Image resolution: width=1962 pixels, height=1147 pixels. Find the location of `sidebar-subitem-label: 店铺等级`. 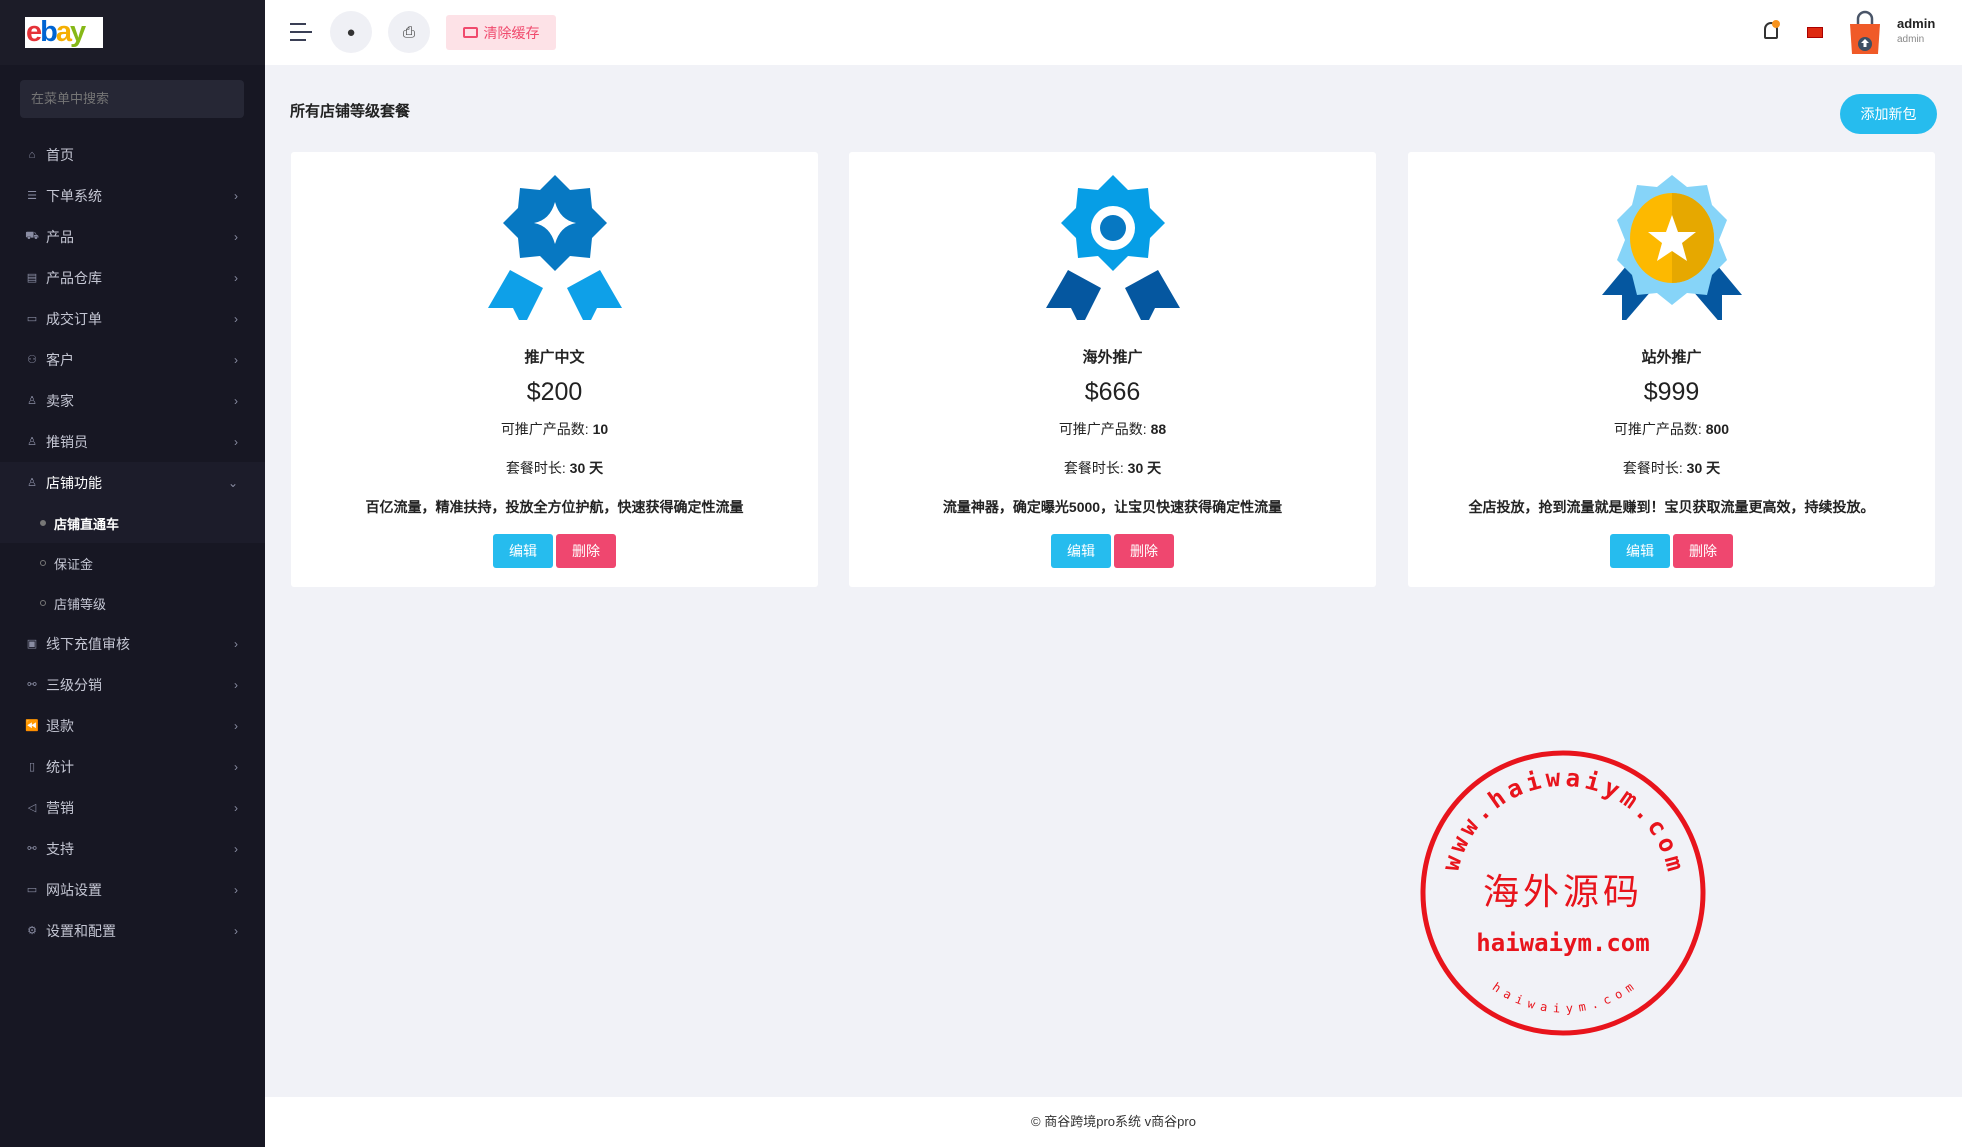

sidebar-subitem-label: 店铺等级 is located at coordinates (80, 604).